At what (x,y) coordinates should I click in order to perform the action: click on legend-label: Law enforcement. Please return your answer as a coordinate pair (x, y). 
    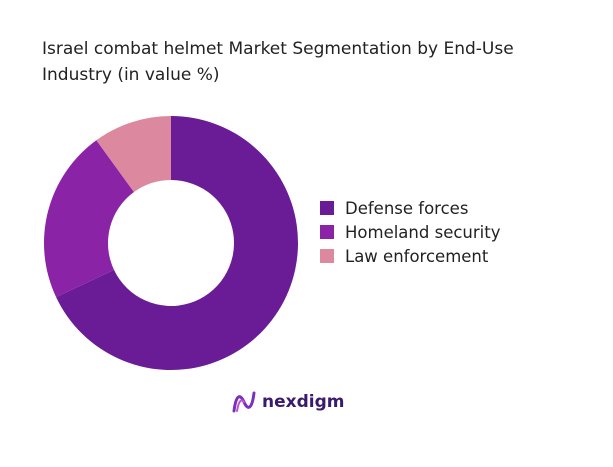
    Looking at the image, I should click on (417, 256).